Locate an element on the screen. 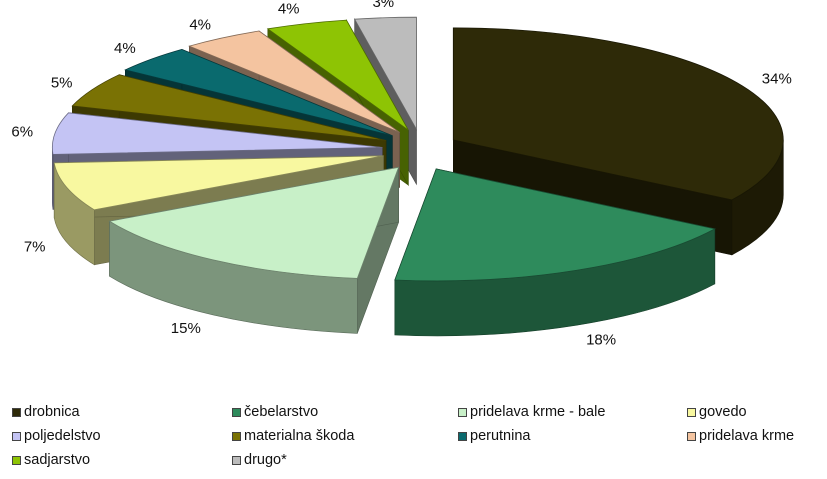  slice-label-3: 15% is located at coordinates (186, 328).